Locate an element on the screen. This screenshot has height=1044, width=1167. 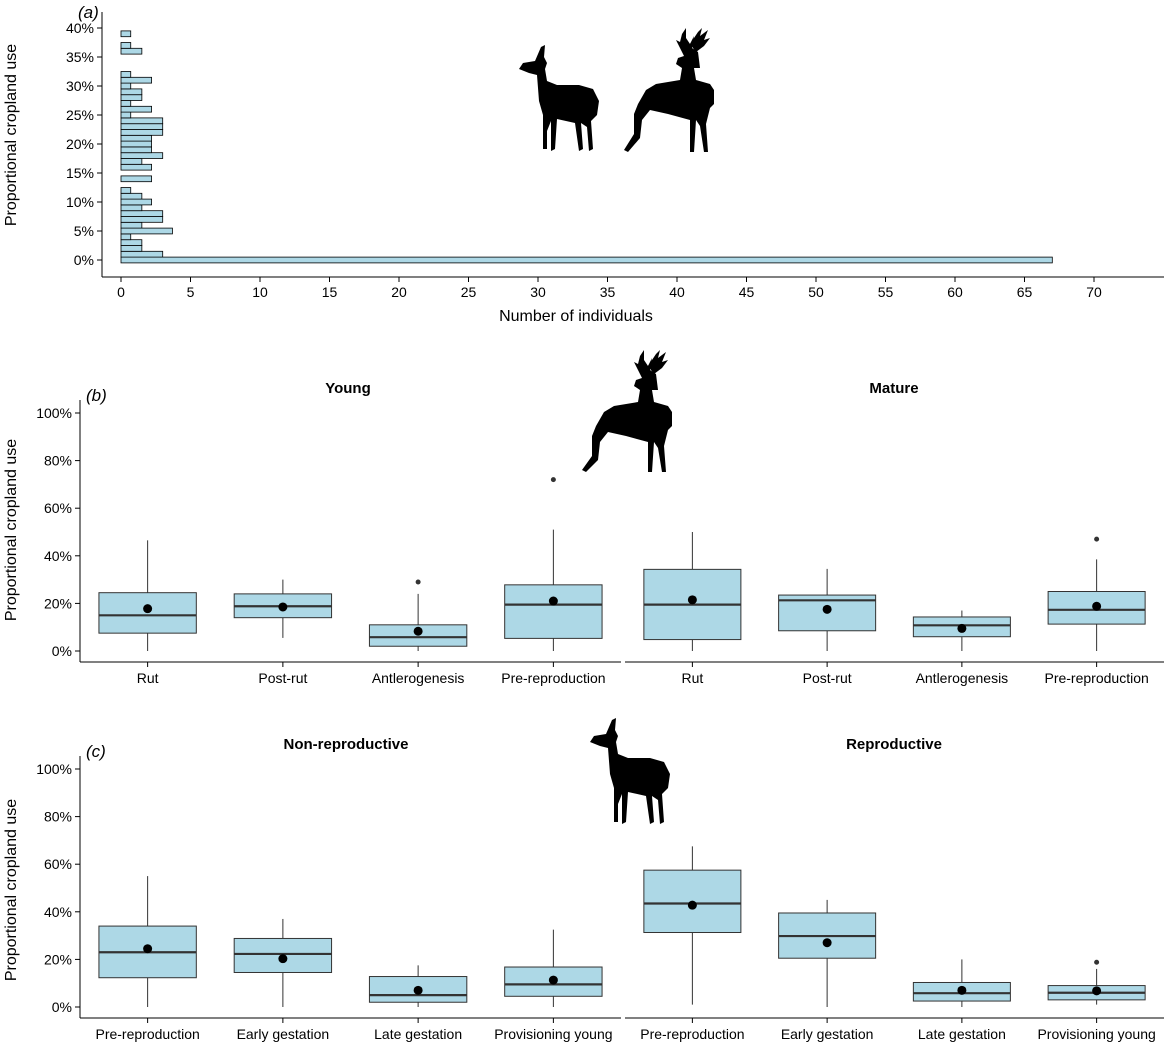
panel-b-ylabel: Proportional cropland use is located at coordinates (11, 530).